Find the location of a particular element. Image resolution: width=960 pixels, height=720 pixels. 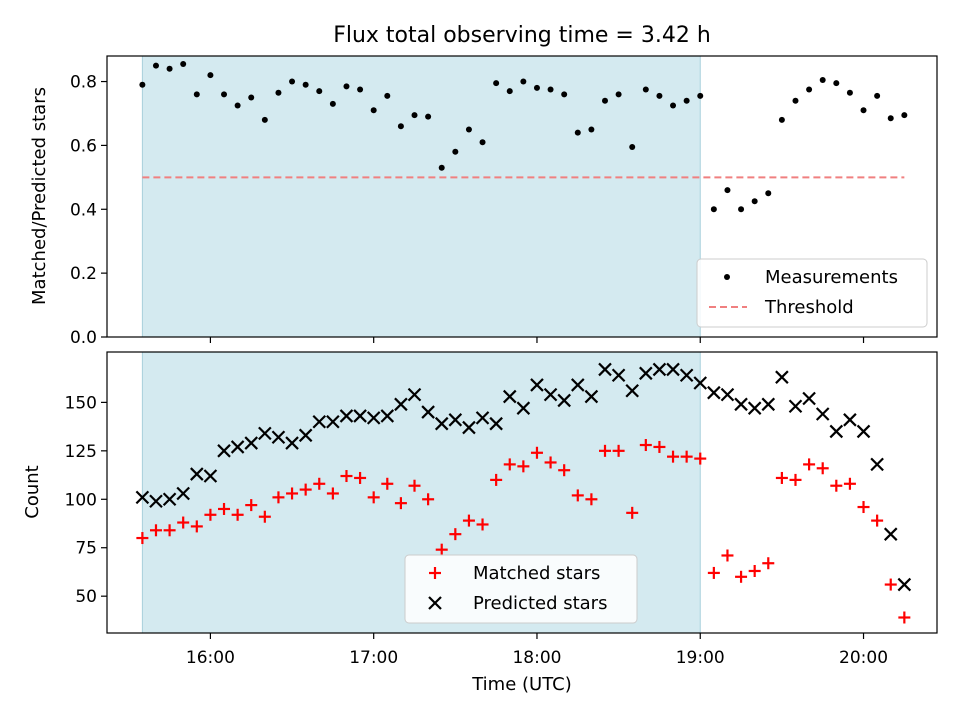

bottom-y-axis-label: Count is located at coordinates (32, 491).